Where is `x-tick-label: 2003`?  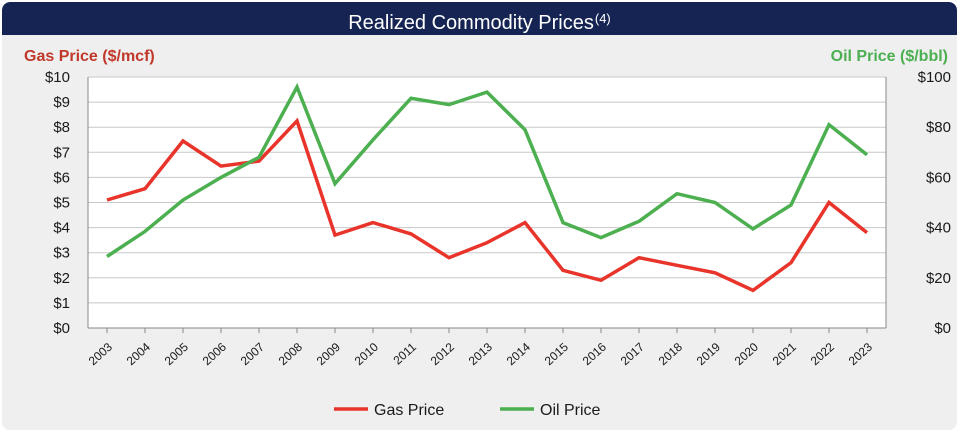
x-tick-label: 2003 is located at coordinates (100, 354).